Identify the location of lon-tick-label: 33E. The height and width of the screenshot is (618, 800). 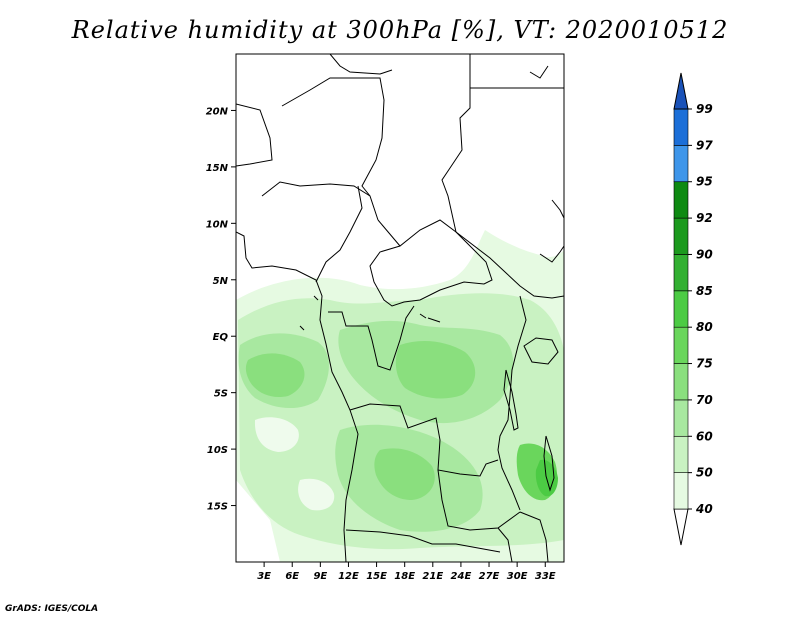
(545, 576).